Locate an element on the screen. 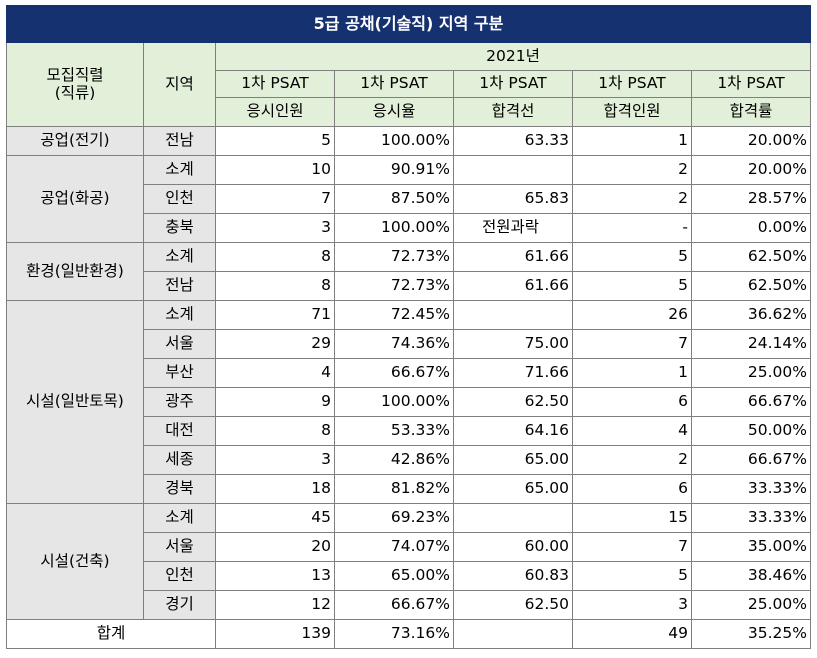 The height and width of the screenshot is (658, 817). cell-applicants: 45 is located at coordinates (275, 518).